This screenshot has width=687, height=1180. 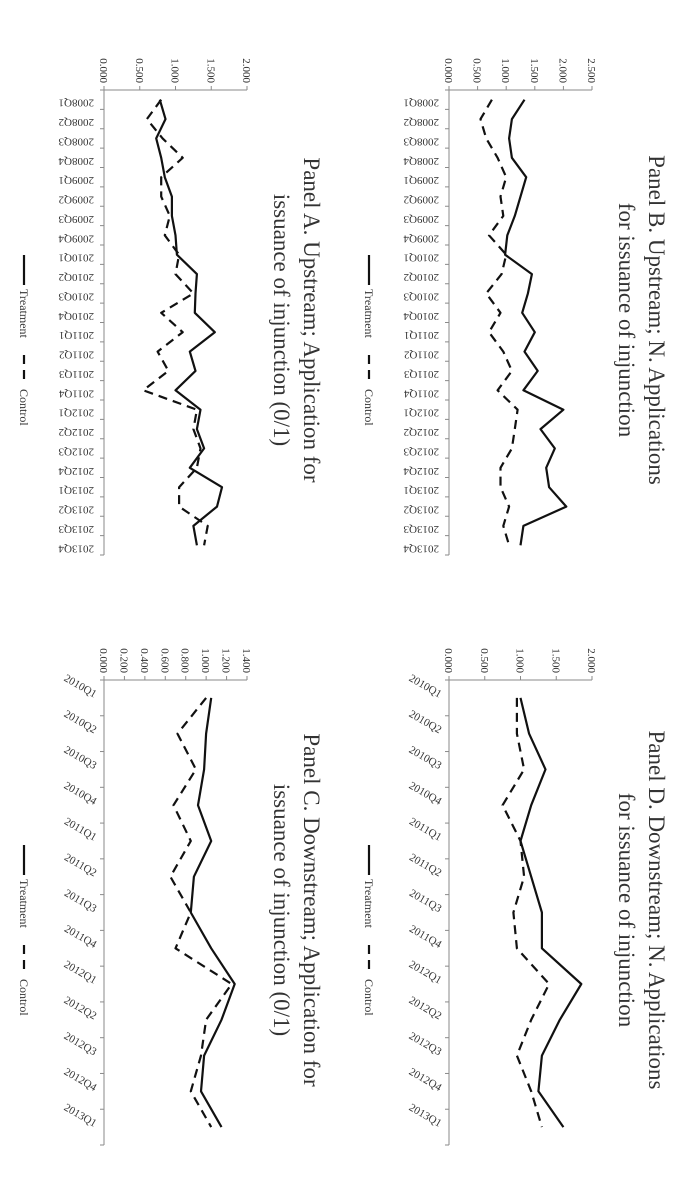 What do you see at coordinates (656, 320) in the screenshot?
I see `panel-title: Panel B. Upstream; N. Applications` at bounding box center [656, 320].